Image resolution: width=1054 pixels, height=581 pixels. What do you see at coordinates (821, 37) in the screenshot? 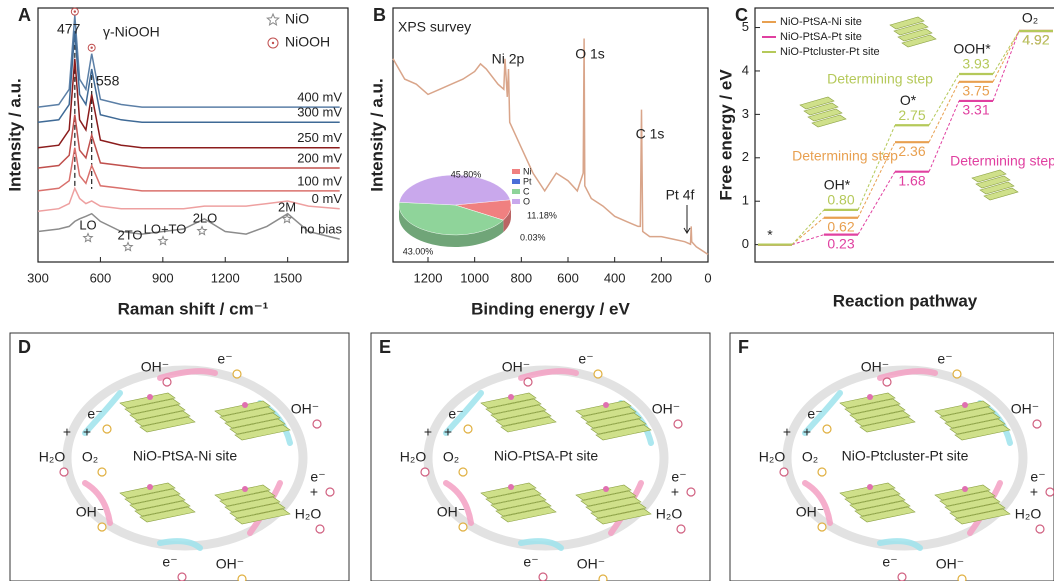
I see `legend-label: NiO-PtSA-Pt site` at bounding box center [821, 37].